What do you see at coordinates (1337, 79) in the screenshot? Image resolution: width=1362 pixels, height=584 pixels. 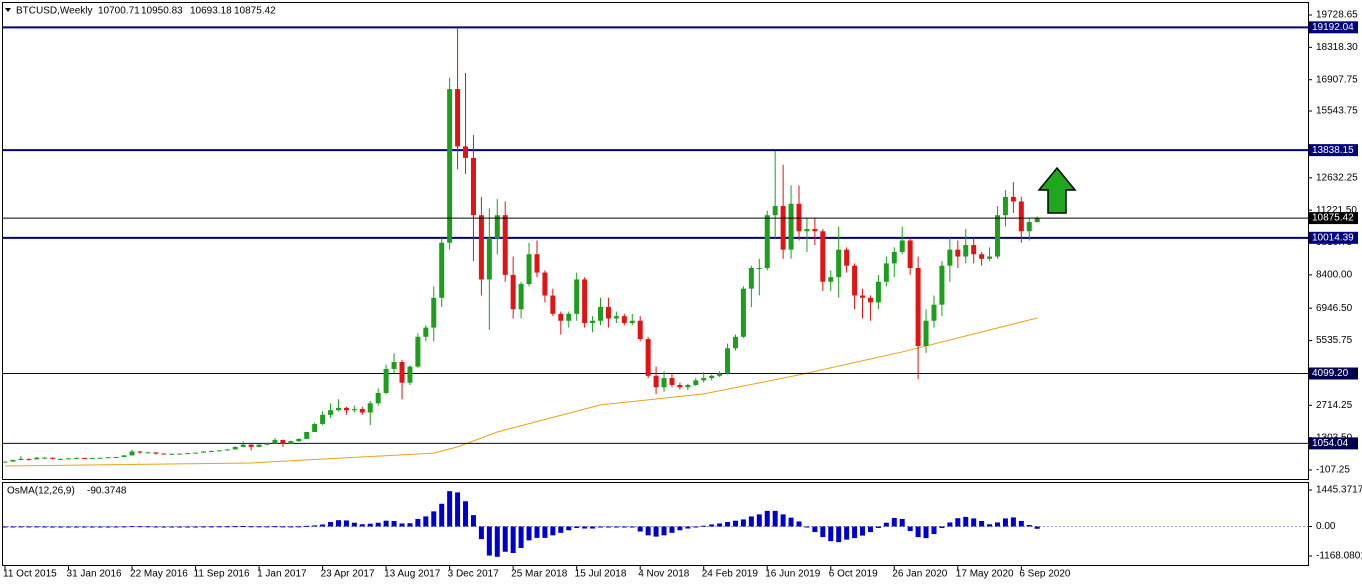 I see `y-tick-label: 16907.75` at bounding box center [1337, 79].